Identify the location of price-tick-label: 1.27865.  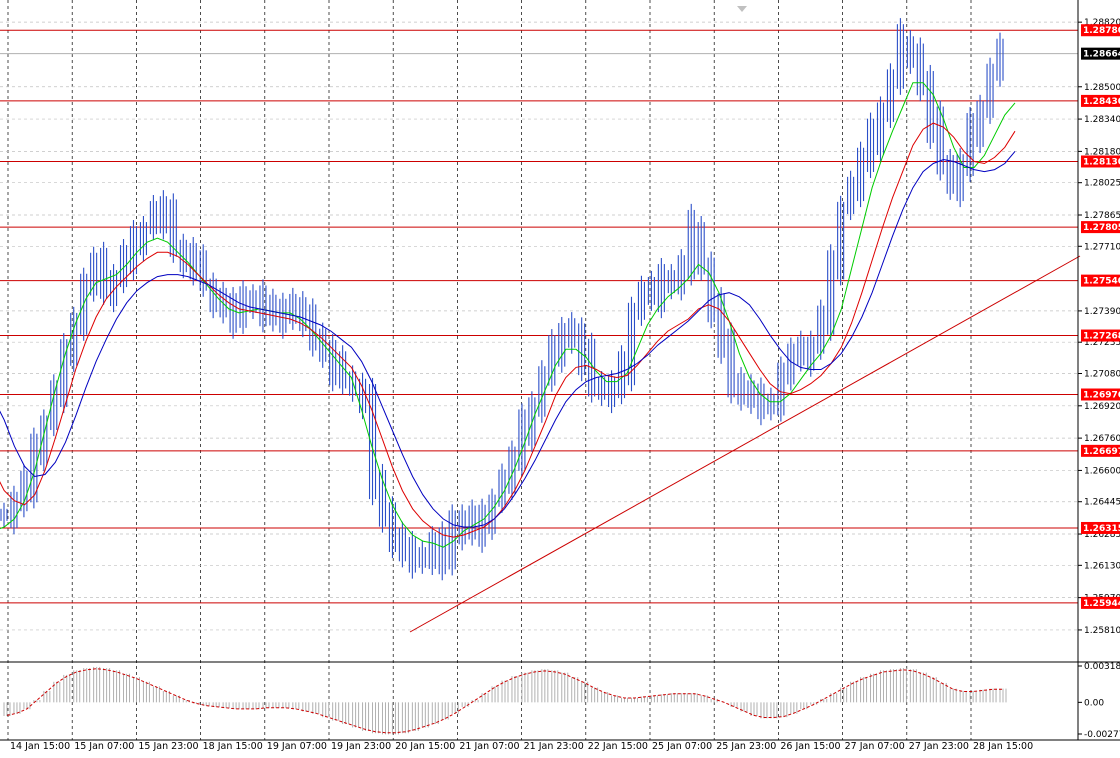
(1102, 216).